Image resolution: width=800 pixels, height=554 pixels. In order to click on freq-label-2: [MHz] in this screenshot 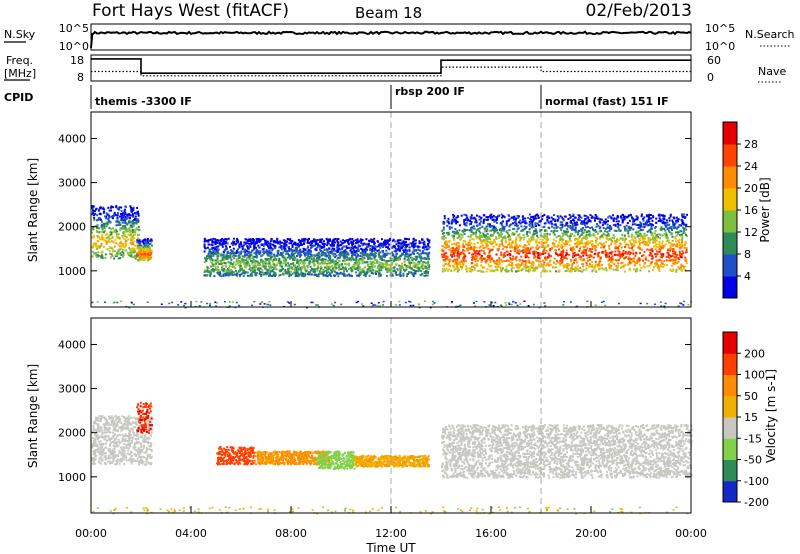, I will do `click(20, 73)`.